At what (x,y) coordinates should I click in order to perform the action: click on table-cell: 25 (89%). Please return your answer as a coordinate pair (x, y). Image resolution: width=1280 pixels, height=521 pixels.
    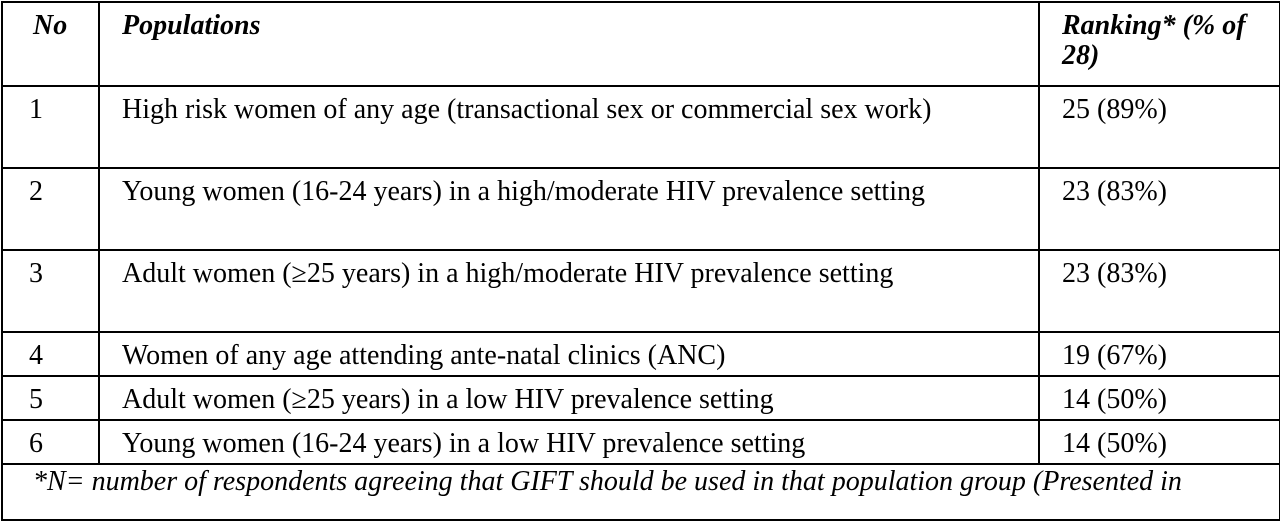
    Looking at the image, I should click on (1159, 127).